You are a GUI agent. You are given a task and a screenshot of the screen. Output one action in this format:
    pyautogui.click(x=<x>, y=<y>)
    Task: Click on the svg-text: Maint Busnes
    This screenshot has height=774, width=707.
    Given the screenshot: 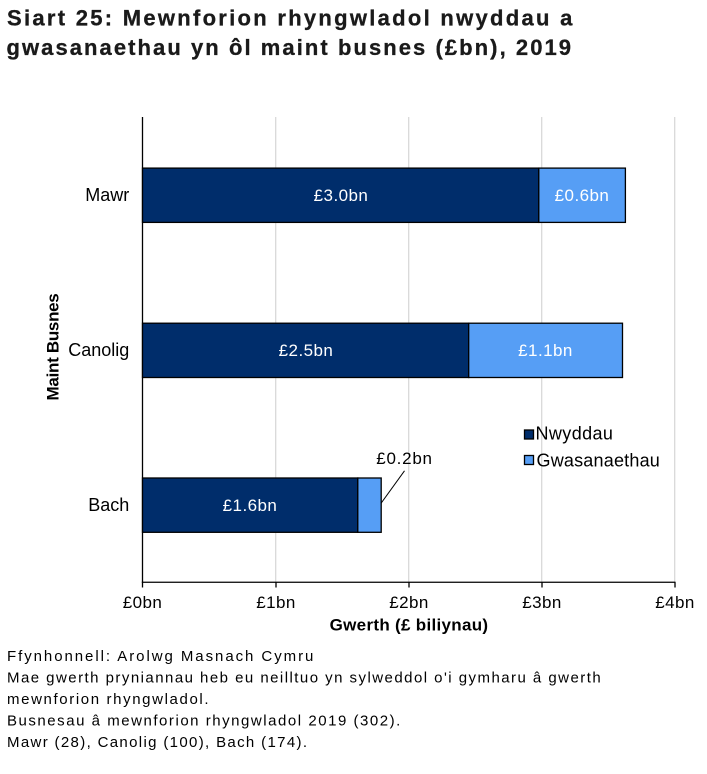 What is the action you would take?
    pyautogui.click(x=53, y=347)
    